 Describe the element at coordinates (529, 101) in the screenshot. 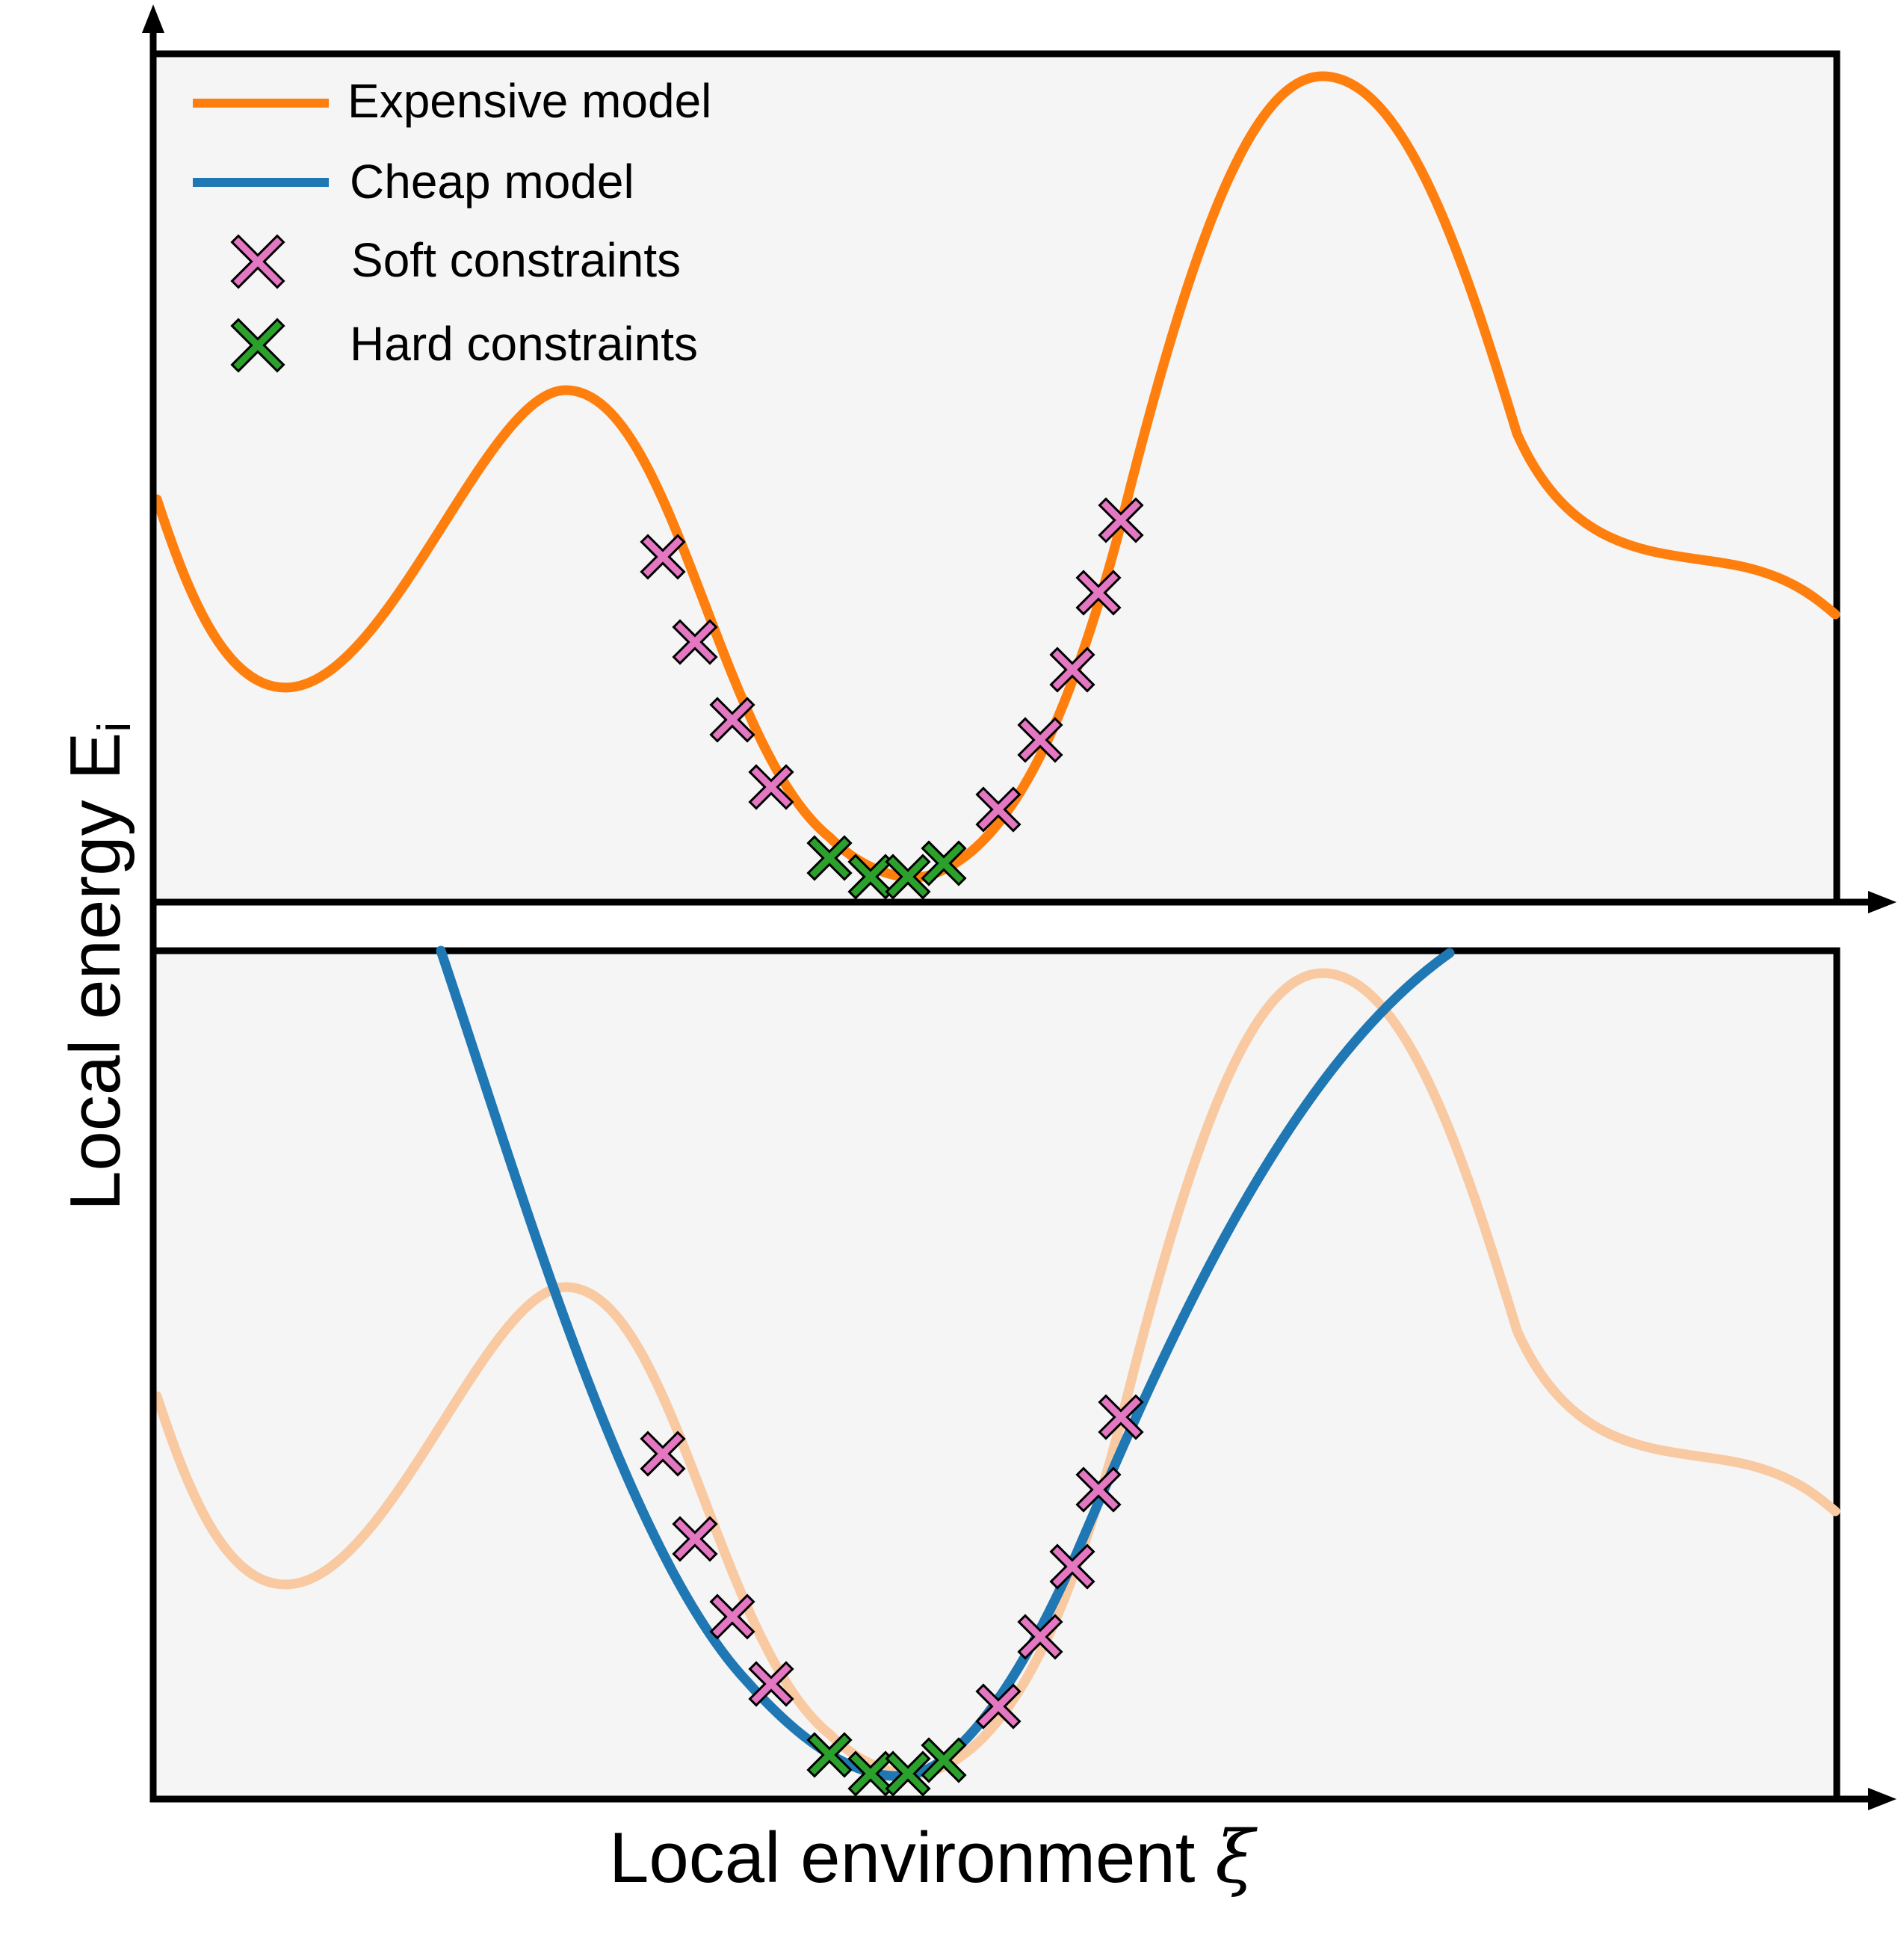

I see `legend-expensive-label: Expensive model` at that location.